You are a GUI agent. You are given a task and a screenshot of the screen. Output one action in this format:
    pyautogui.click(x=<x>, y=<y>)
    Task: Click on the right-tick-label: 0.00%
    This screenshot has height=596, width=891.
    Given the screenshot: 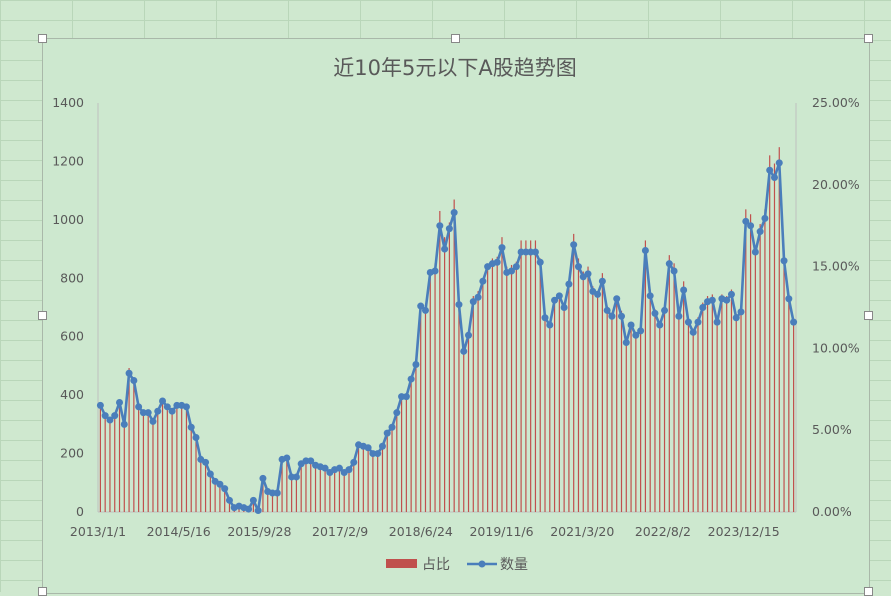 What is the action you would take?
    pyautogui.click(x=832, y=511)
    